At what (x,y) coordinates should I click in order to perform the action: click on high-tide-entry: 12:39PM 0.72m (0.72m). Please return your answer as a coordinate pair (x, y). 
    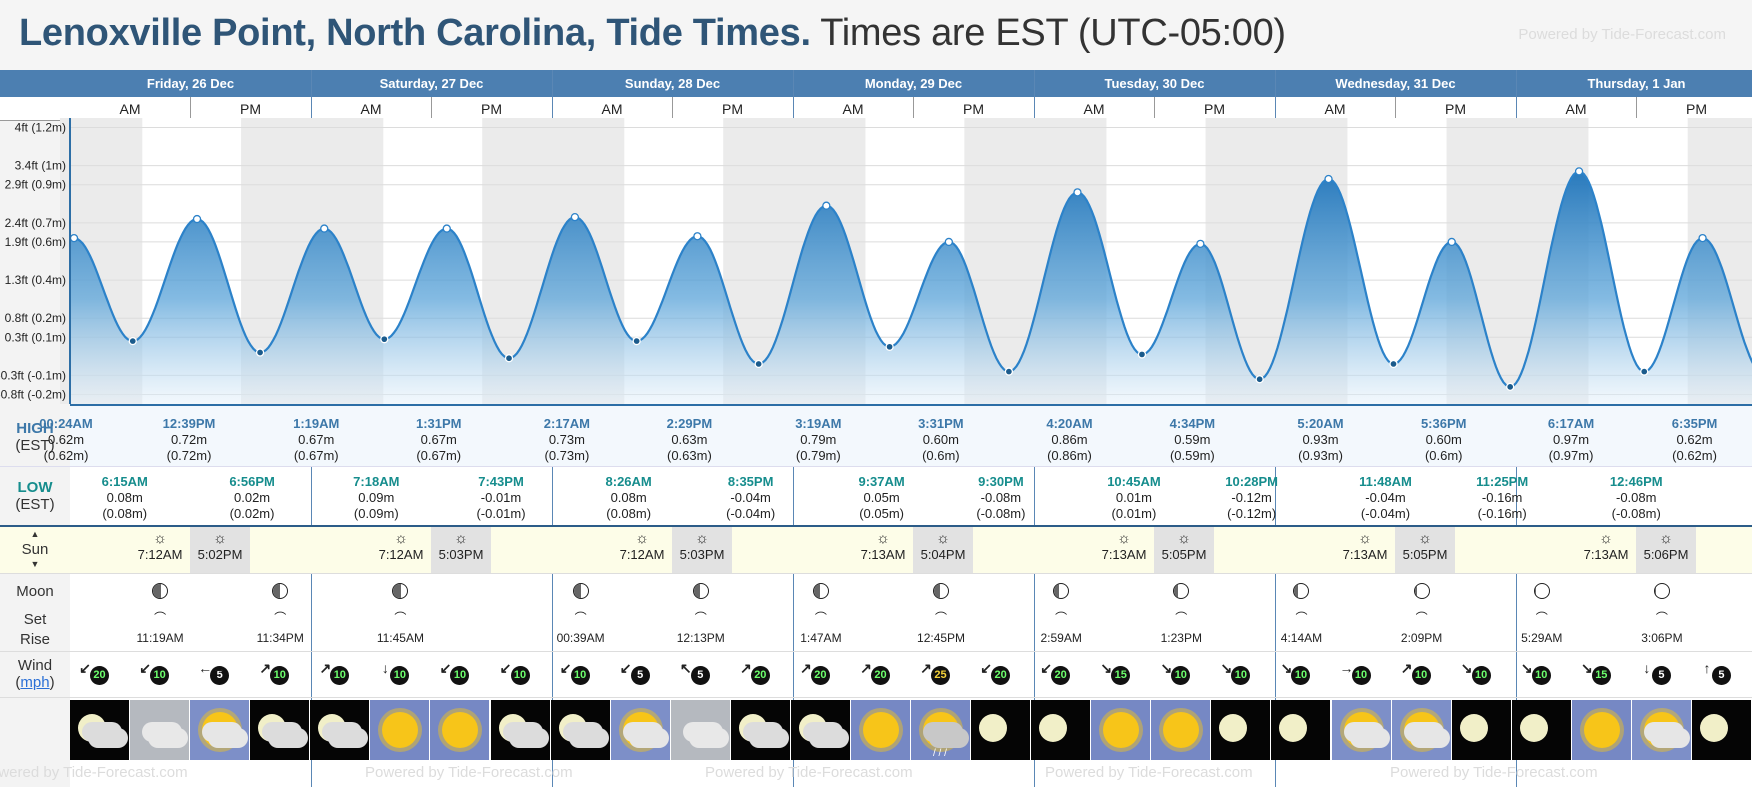
    Looking at the image, I should click on (189, 440).